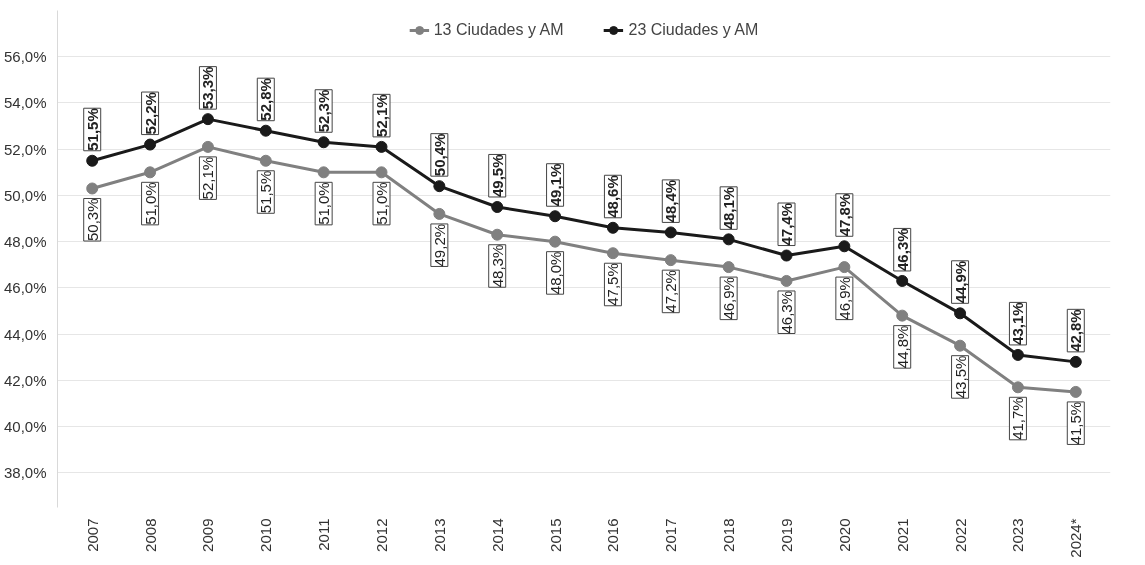  Describe the element at coordinates (1018, 418) in the screenshot. I see `data-label: 41,7%` at that location.